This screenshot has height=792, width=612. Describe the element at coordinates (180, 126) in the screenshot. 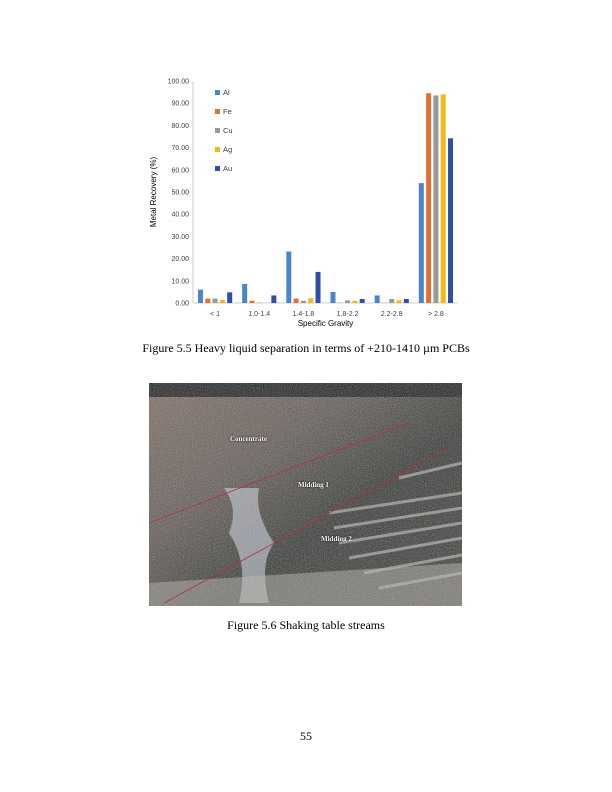

I see `y-tick-label: 80.00` at that location.